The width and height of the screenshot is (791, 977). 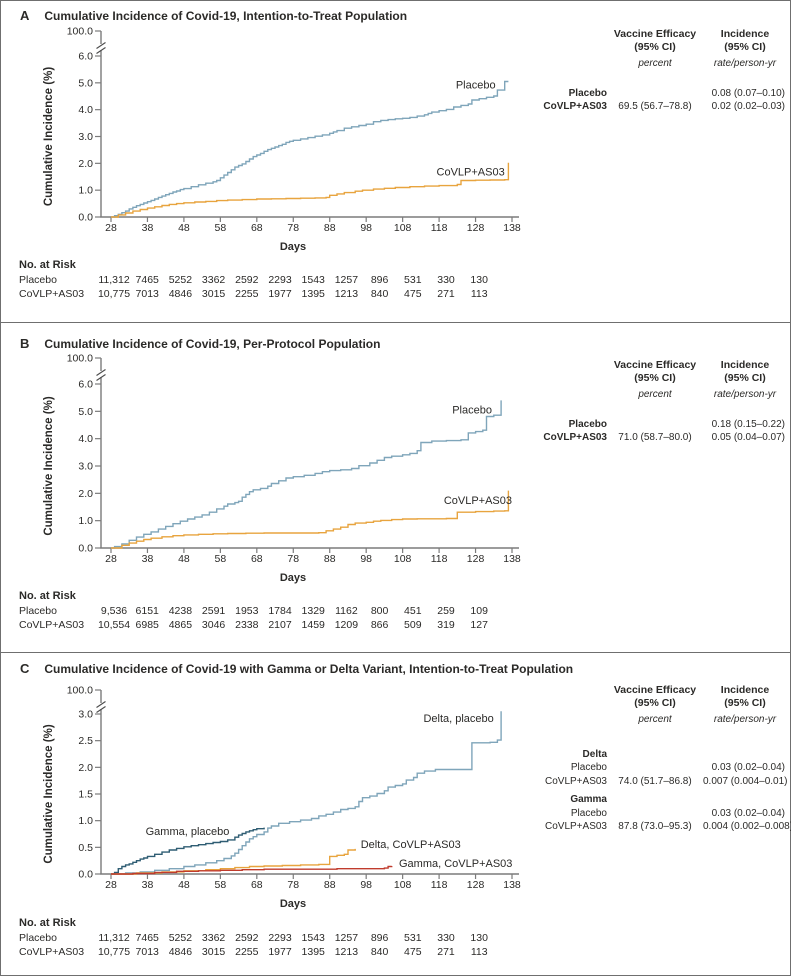 I want to click on incidence-value: 0.08 (0.07–0.10), so click(x=748, y=93).